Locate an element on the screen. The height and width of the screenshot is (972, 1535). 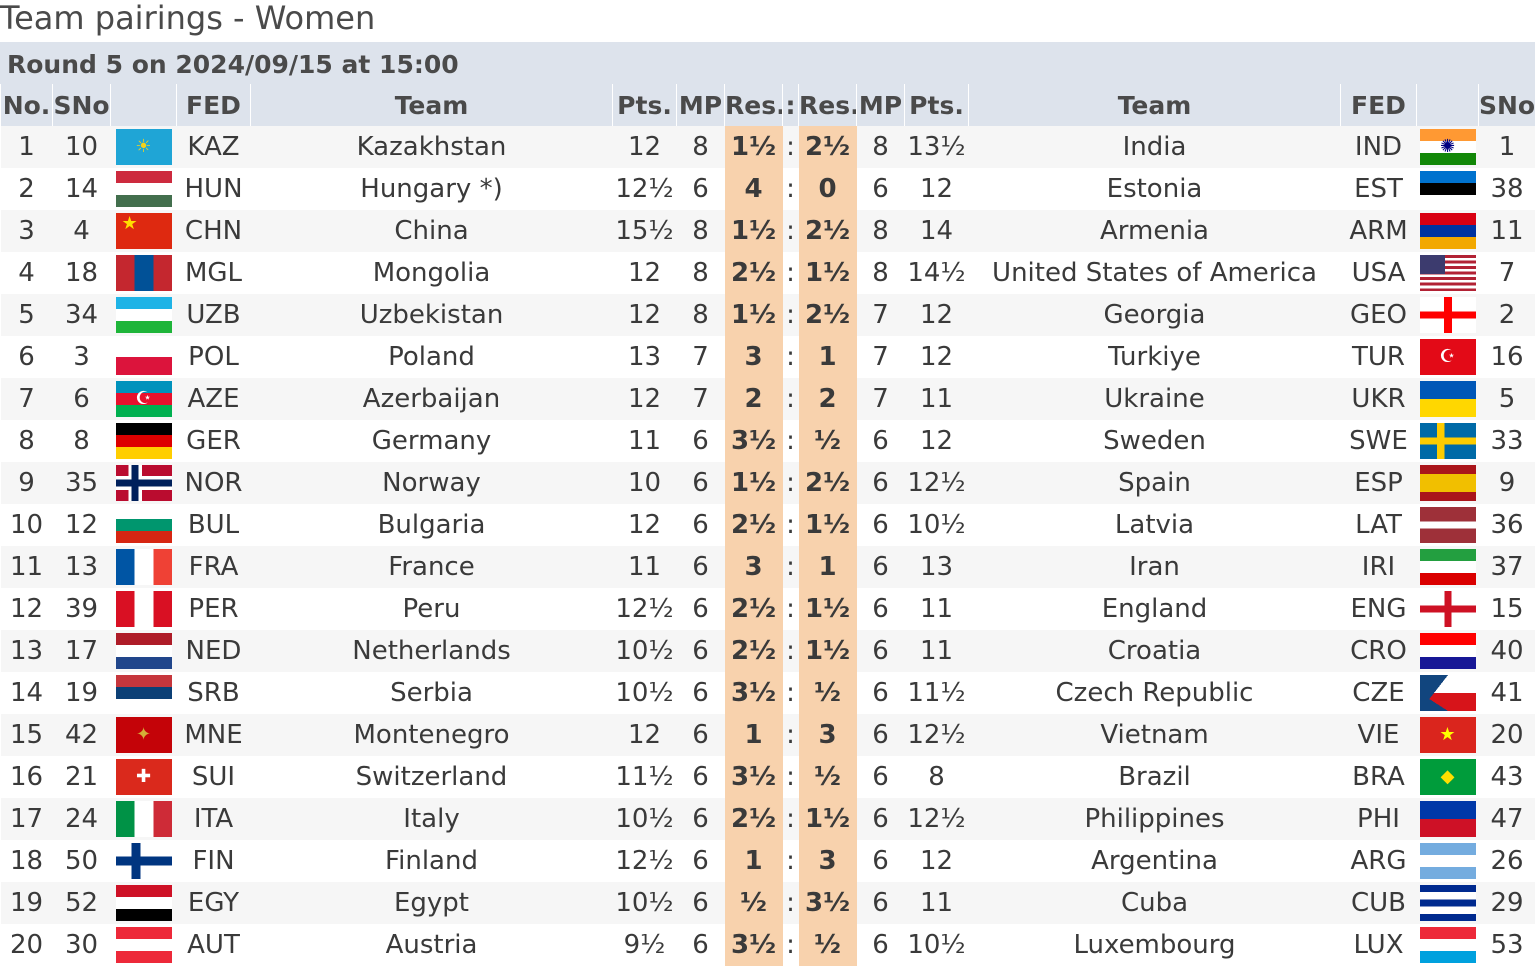
team-right-link: Sweden is located at coordinates (1154, 441).